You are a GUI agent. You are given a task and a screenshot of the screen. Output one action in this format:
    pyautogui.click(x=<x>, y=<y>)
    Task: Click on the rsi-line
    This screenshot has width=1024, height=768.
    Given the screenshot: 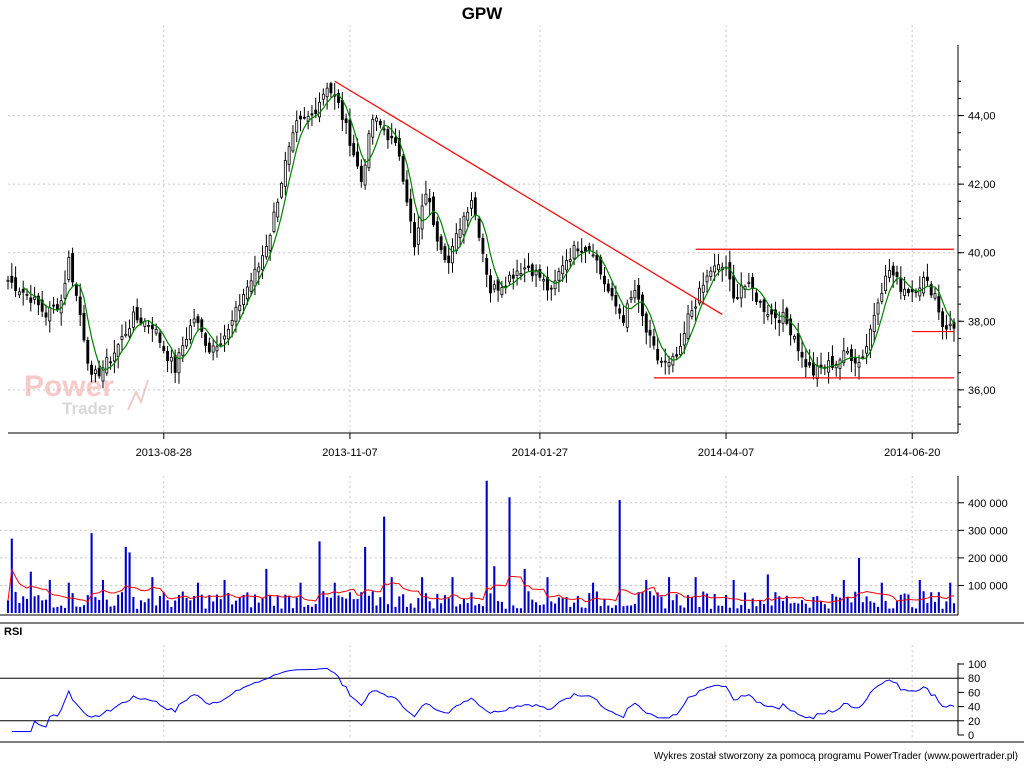 What is the action you would take?
    pyautogui.click(x=483, y=699)
    